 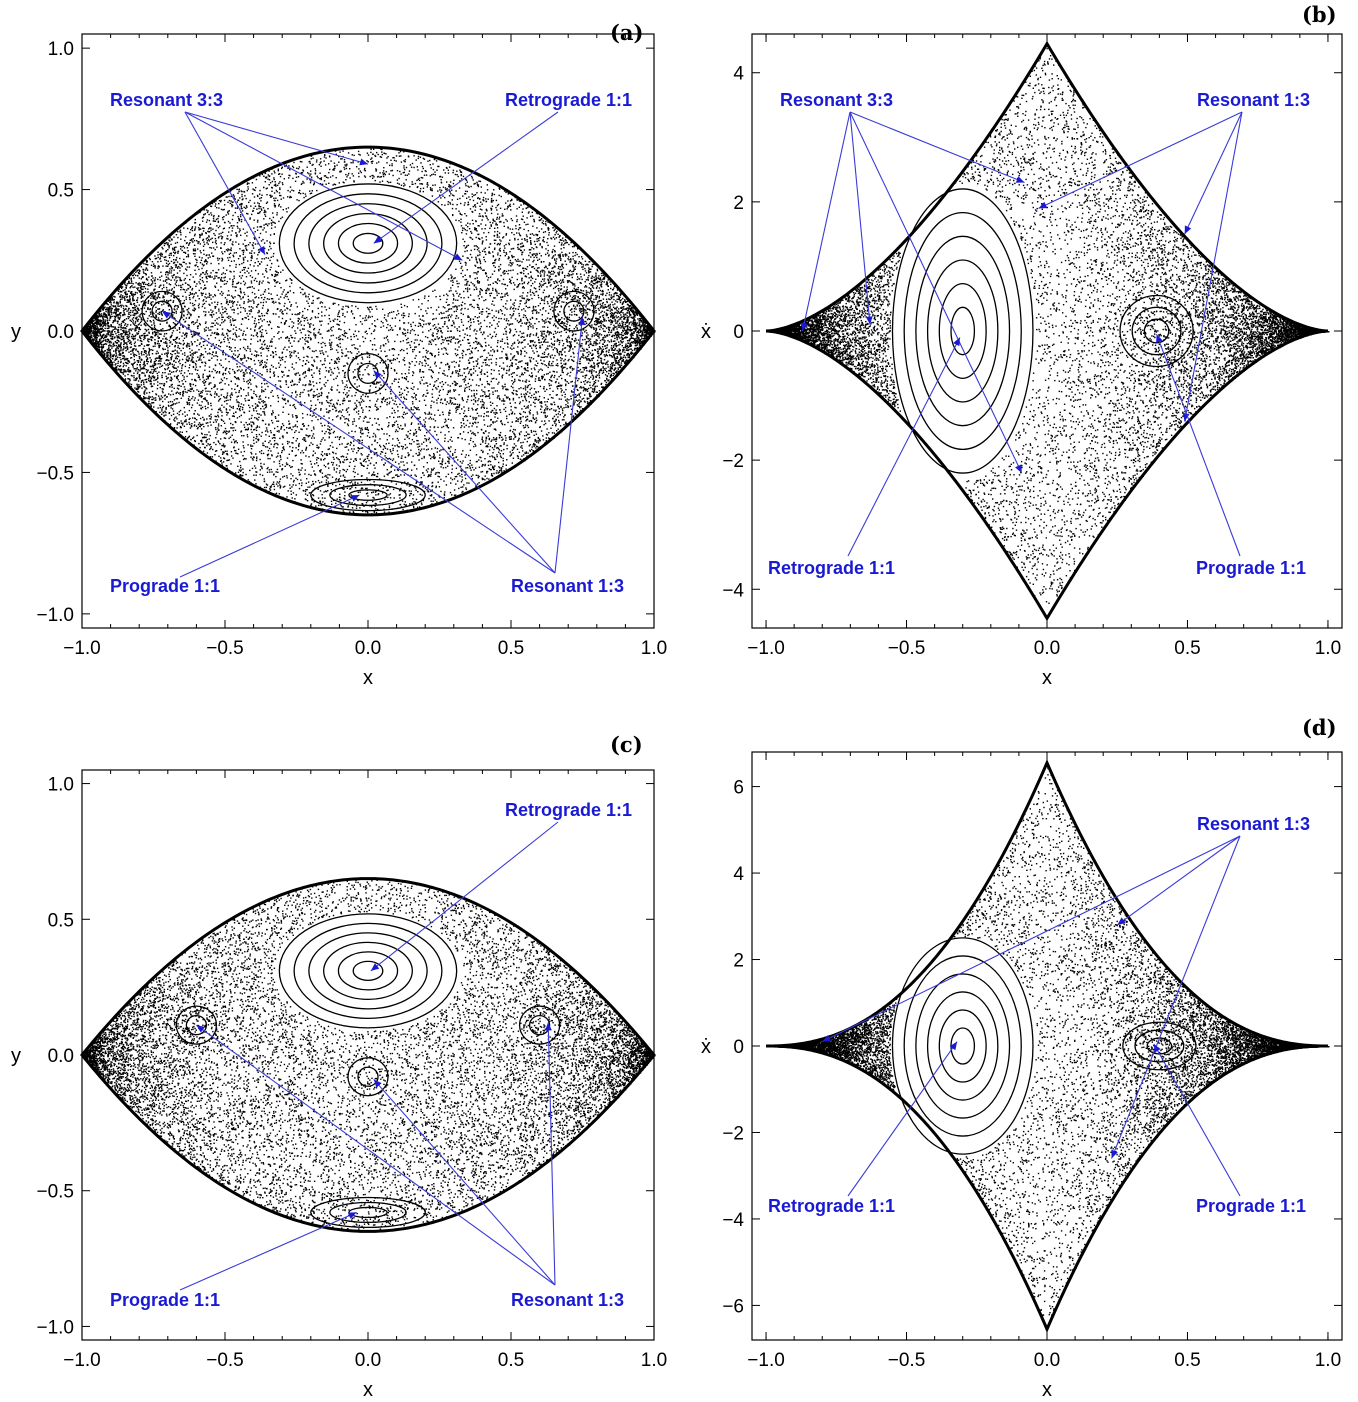 What do you see at coordinates (626, 744) in the screenshot?
I see `panel-label: (c)` at bounding box center [626, 744].